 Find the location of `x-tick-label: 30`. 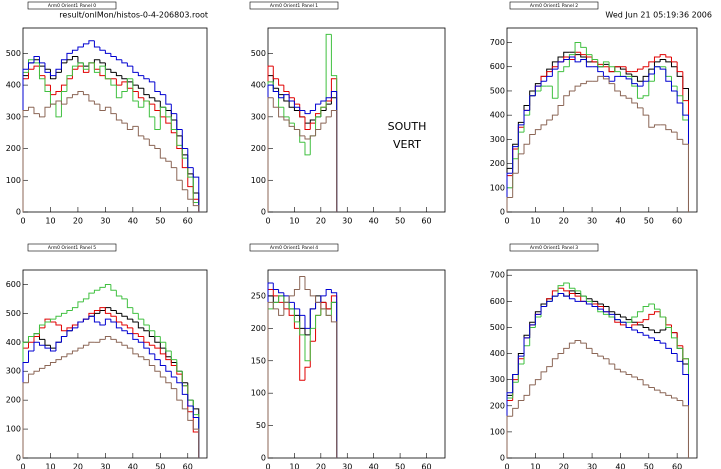

x-tick-label: 30 is located at coordinates (347, 466).